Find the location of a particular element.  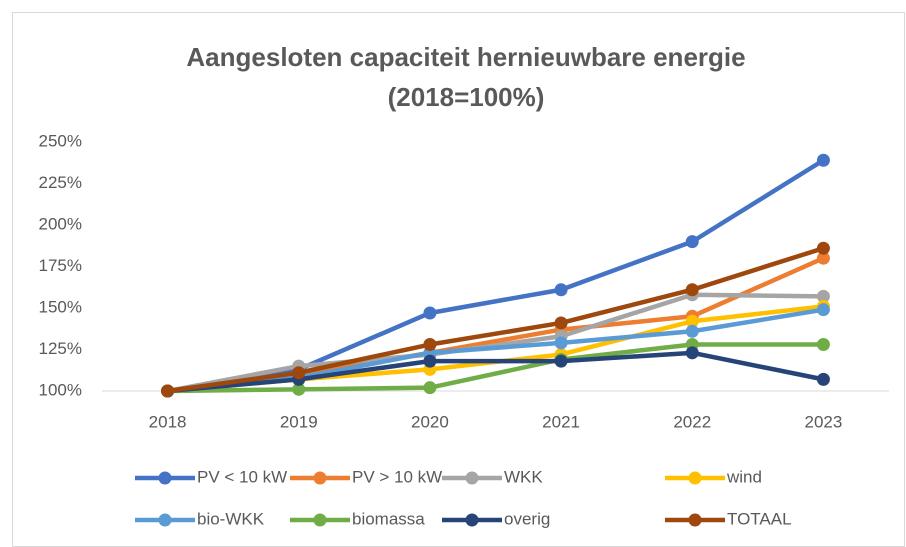

x-tick-label: 2018 is located at coordinates (168, 421).